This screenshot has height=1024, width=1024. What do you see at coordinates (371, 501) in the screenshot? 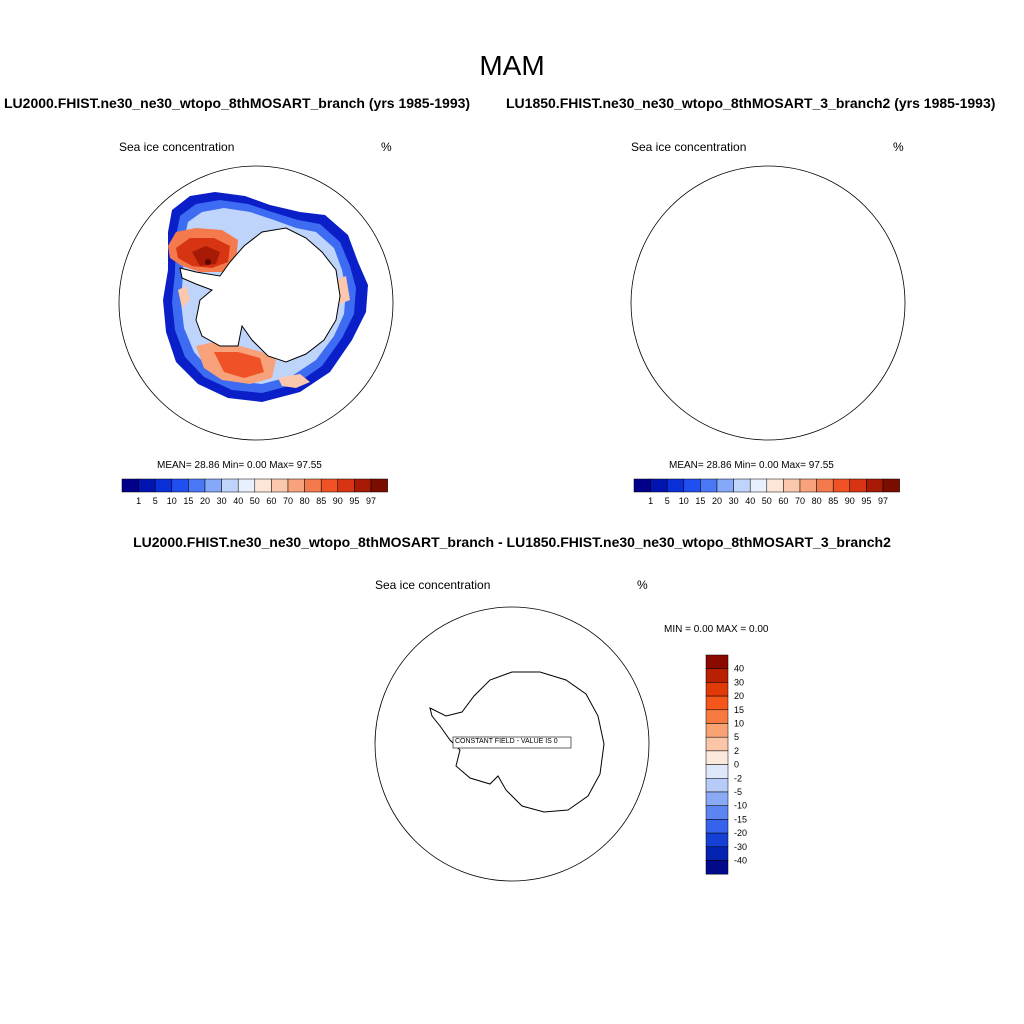
I see `left-colorbar-tick-label: 97` at bounding box center [371, 501].